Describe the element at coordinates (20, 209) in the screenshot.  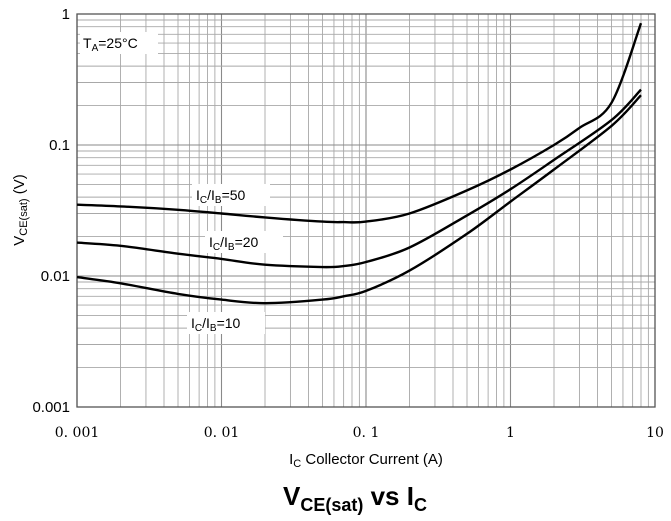
I see `y-axis-label: VCE(sat) (V)` at that location.